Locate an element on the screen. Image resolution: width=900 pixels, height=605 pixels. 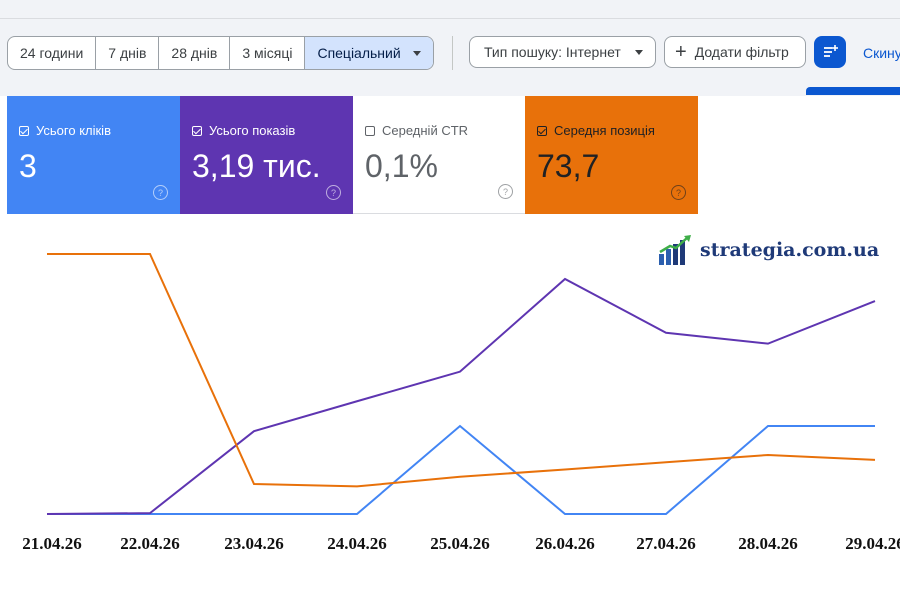
range-7d-button: 7 днів is located at coordinates (128, 53).